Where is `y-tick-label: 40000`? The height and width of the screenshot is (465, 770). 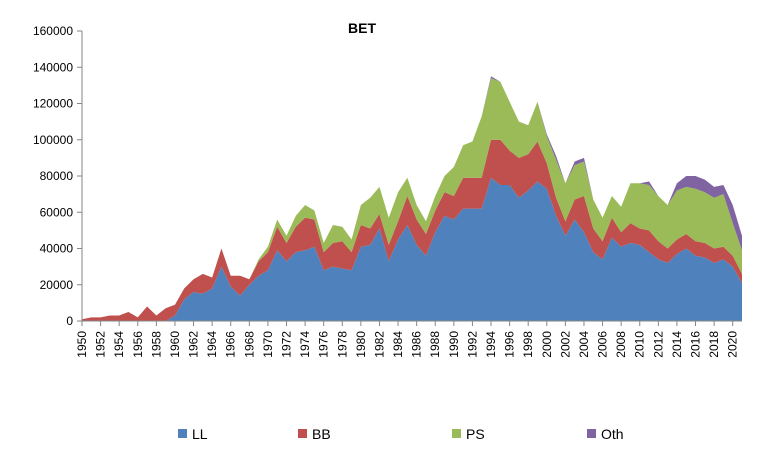 y-tick-label: 40000 is located at coordinates (57, 249).